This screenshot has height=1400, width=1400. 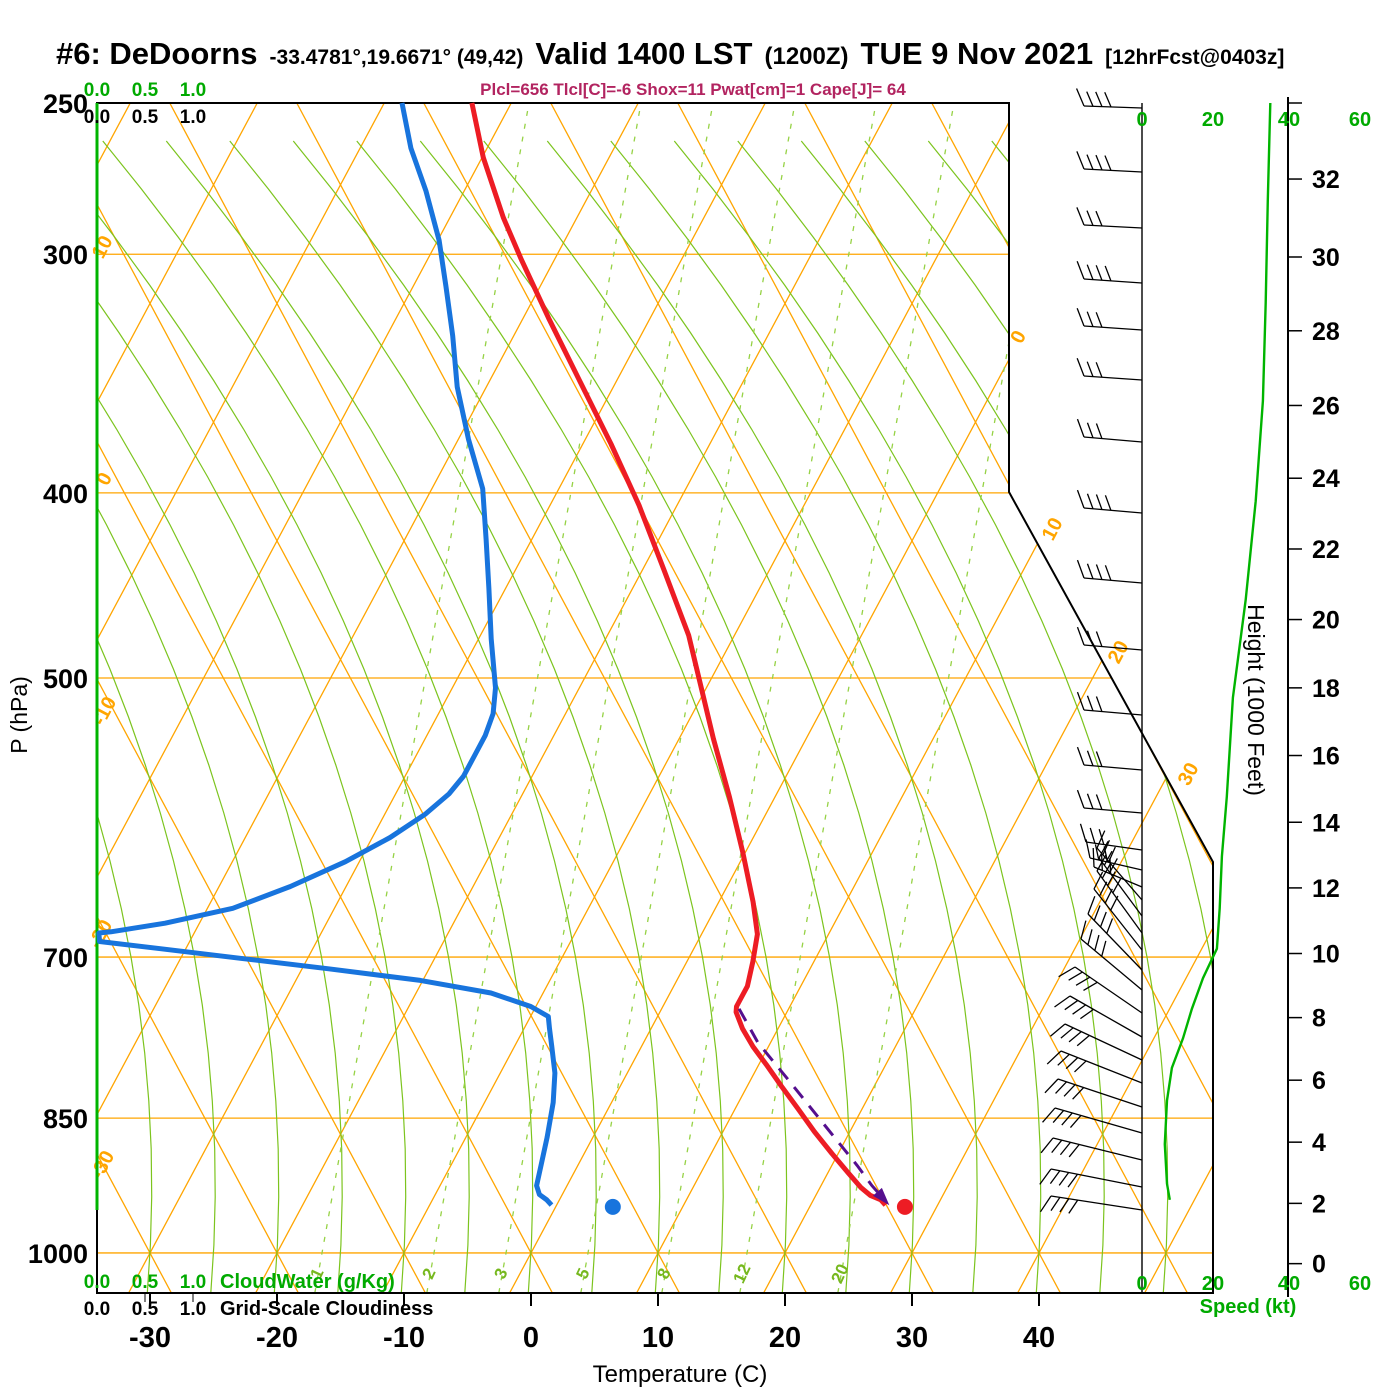 What do you see at coordinates (1141, 120) in the screenshot?
I see `speed-tick-label-top: 0` at bounding box center [1141, 120].